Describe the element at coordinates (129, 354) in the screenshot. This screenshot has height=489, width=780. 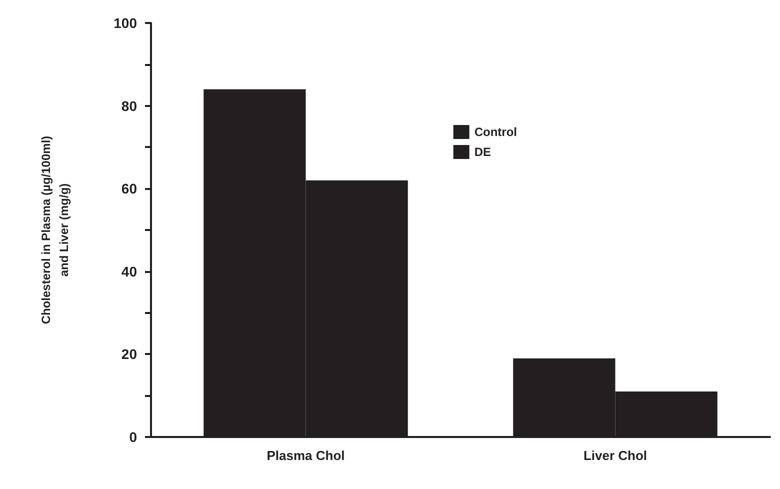
I see `y-tick-label: 20` at that location.